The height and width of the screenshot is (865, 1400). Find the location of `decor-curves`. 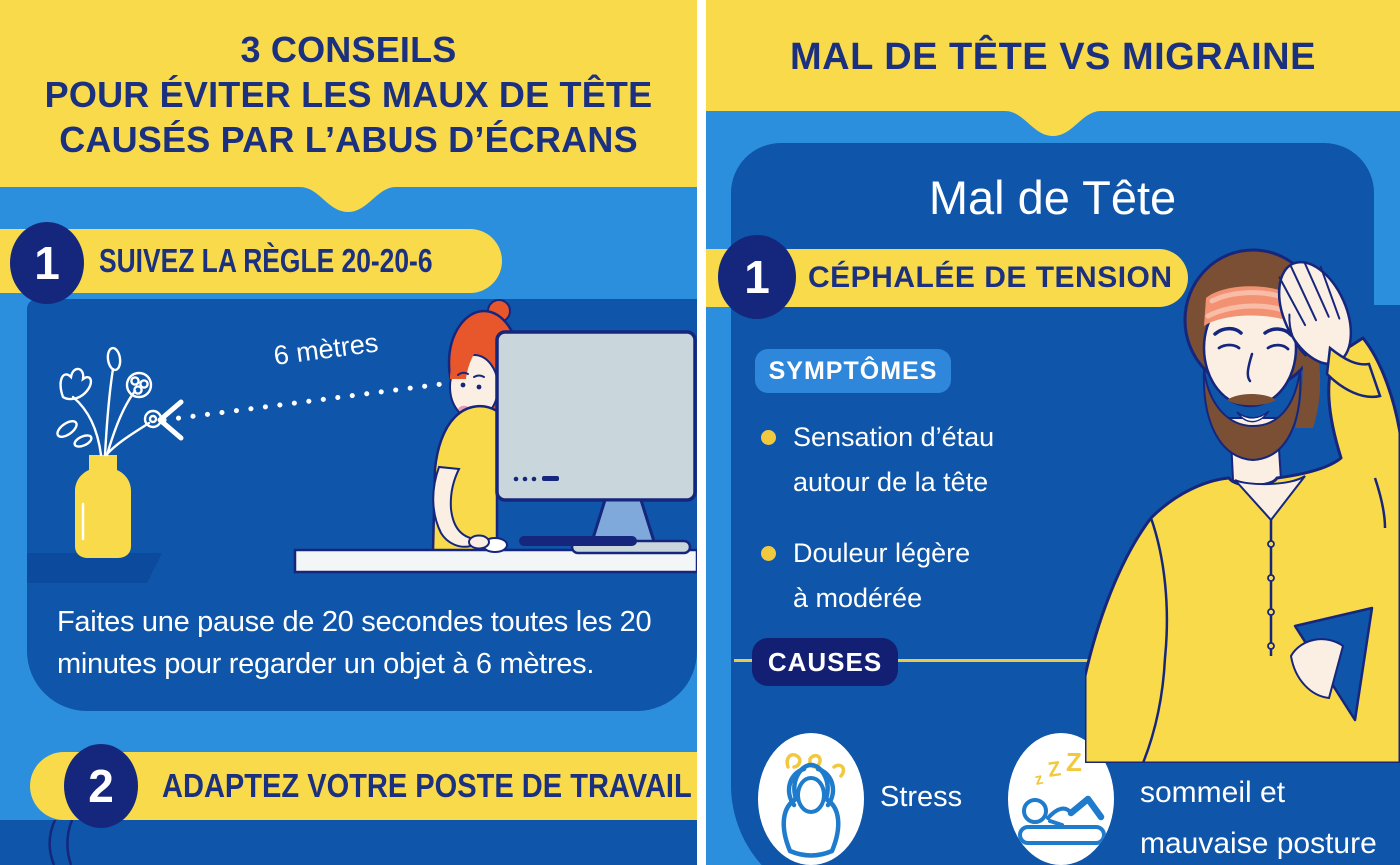

decor-curves is located at coordinates (61, 842).